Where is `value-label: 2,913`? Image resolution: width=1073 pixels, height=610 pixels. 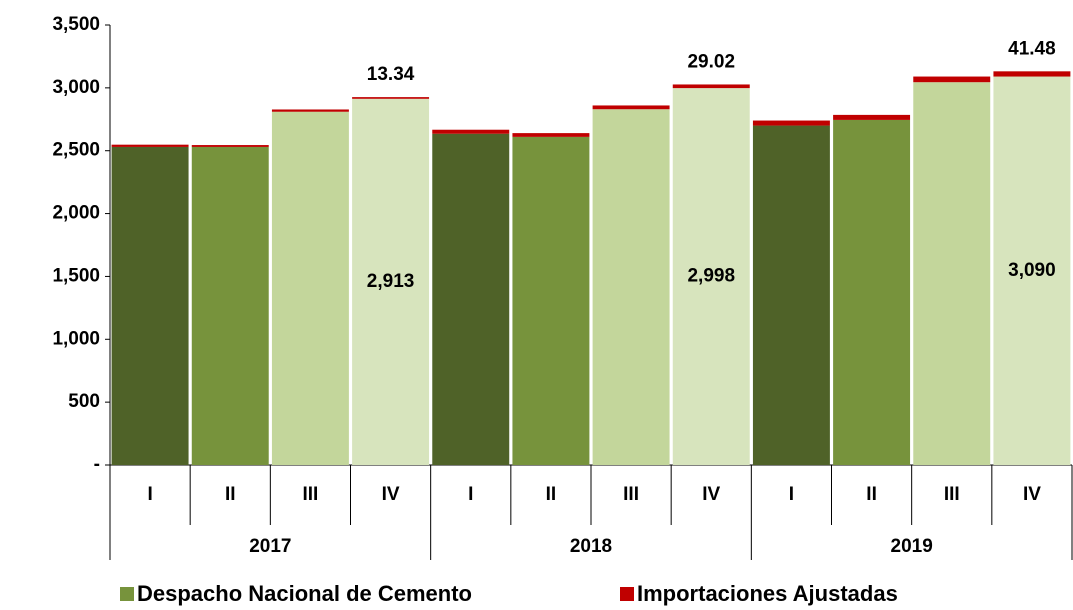 value-label: 2,913 is located at coordinates (391, 281).